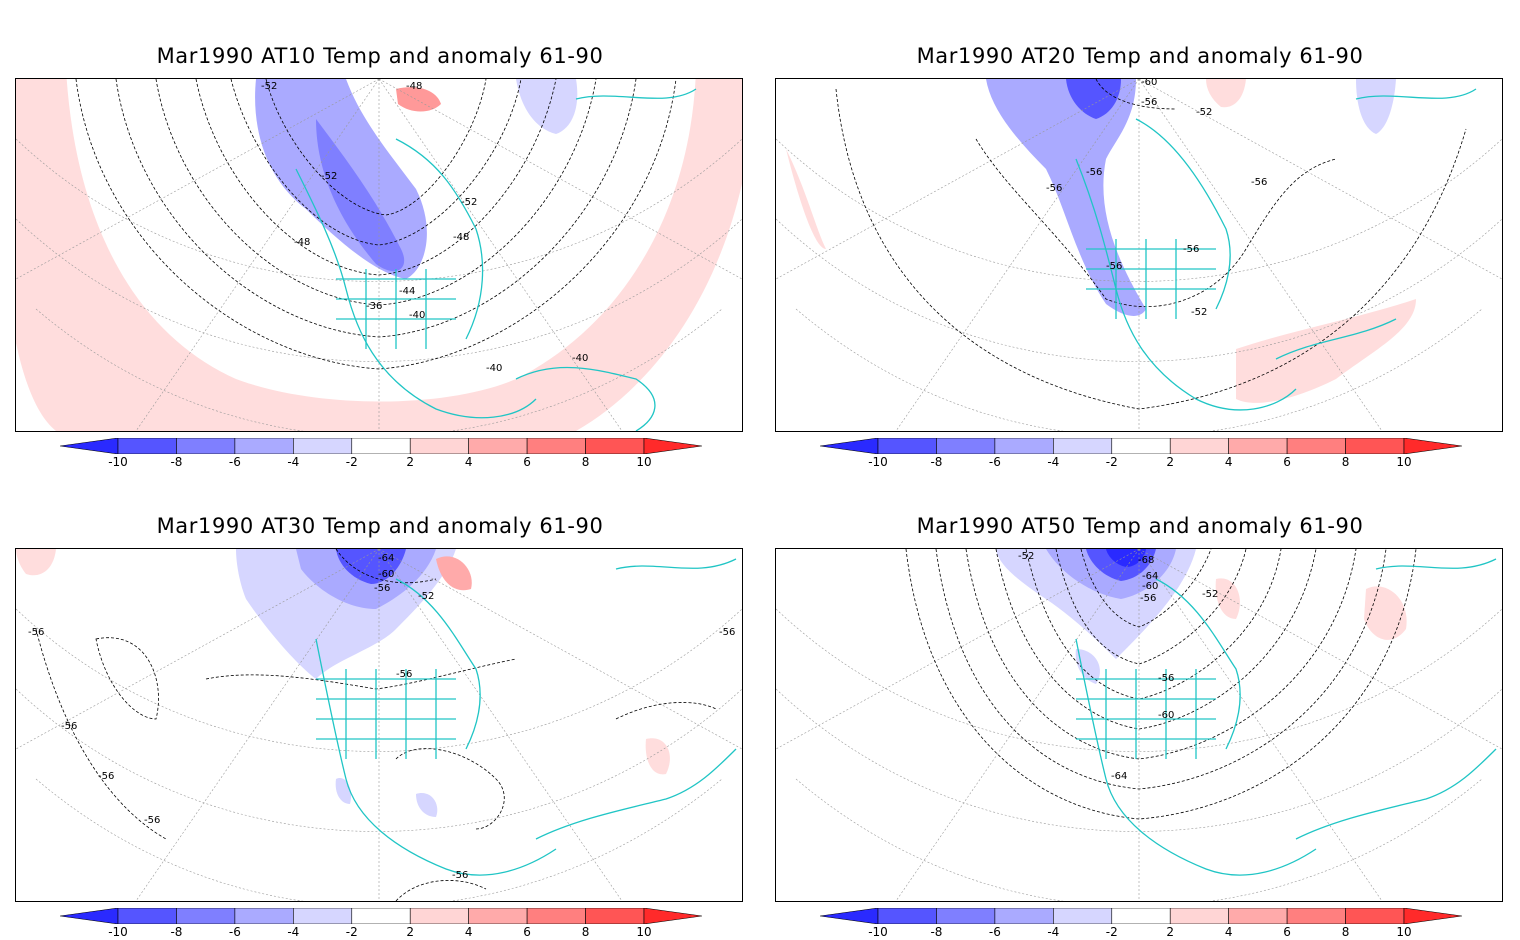 Image resolution: width=1520 pixels, height=940 pixels. What do you see at coordinates (1140, 526) in the screenshot?
I see `panel-title: Mar1990 AT50 Temp and anomaly 61-90` at bounding box center [1140, 526].